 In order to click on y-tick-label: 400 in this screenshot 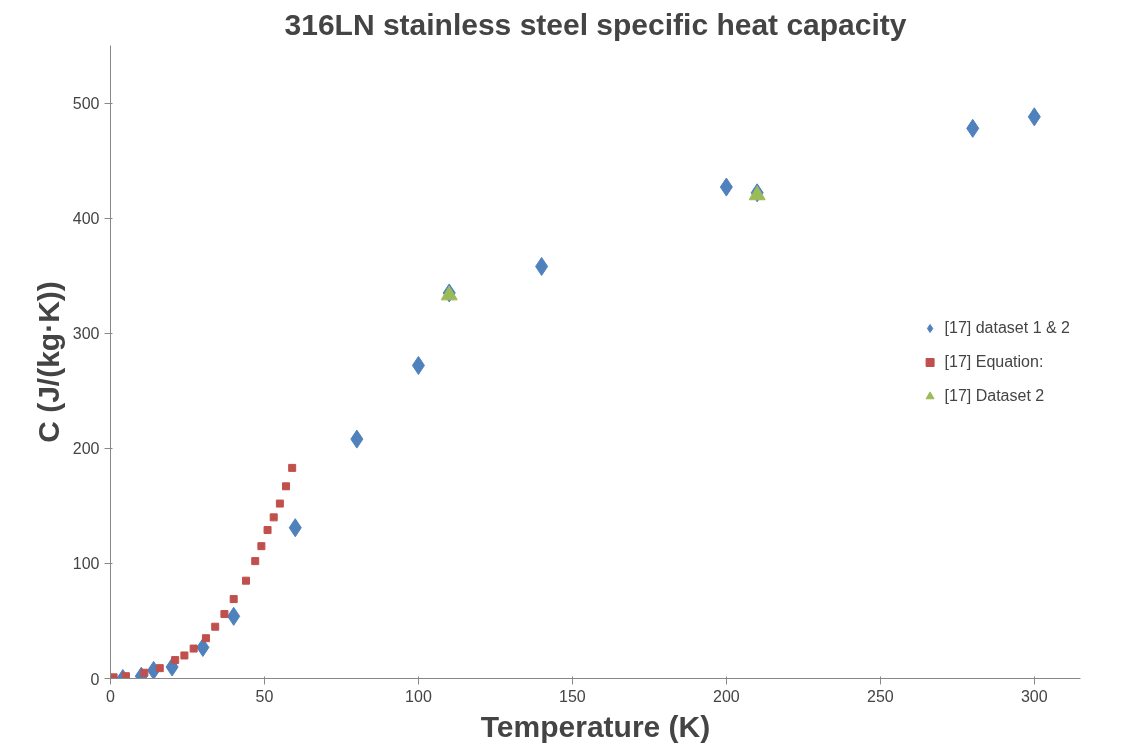, I will do `click(86, 219)`.